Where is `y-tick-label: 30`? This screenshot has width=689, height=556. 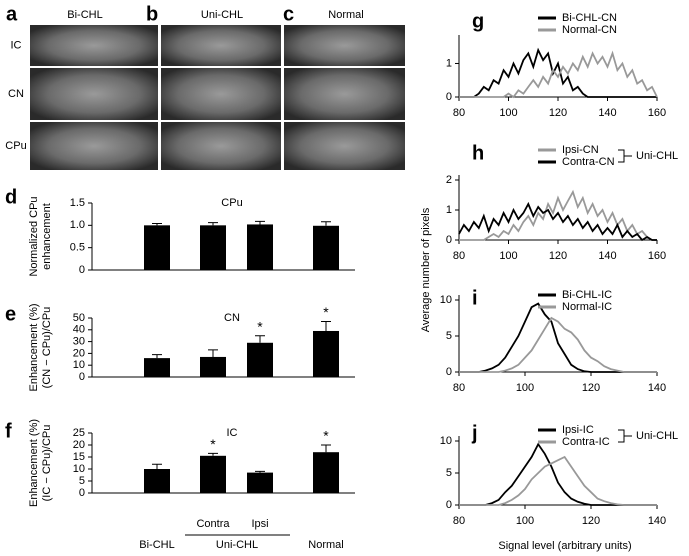 y-tick-label: 30 is located at coordinates (79, 342).